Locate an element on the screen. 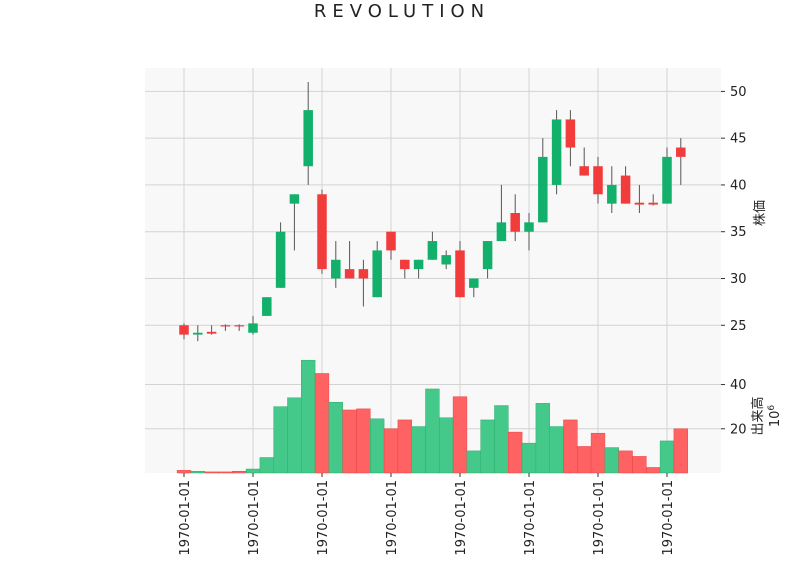 The image size is (800, 575). price-tick-label: 35 is located at coordinates (738, 232).